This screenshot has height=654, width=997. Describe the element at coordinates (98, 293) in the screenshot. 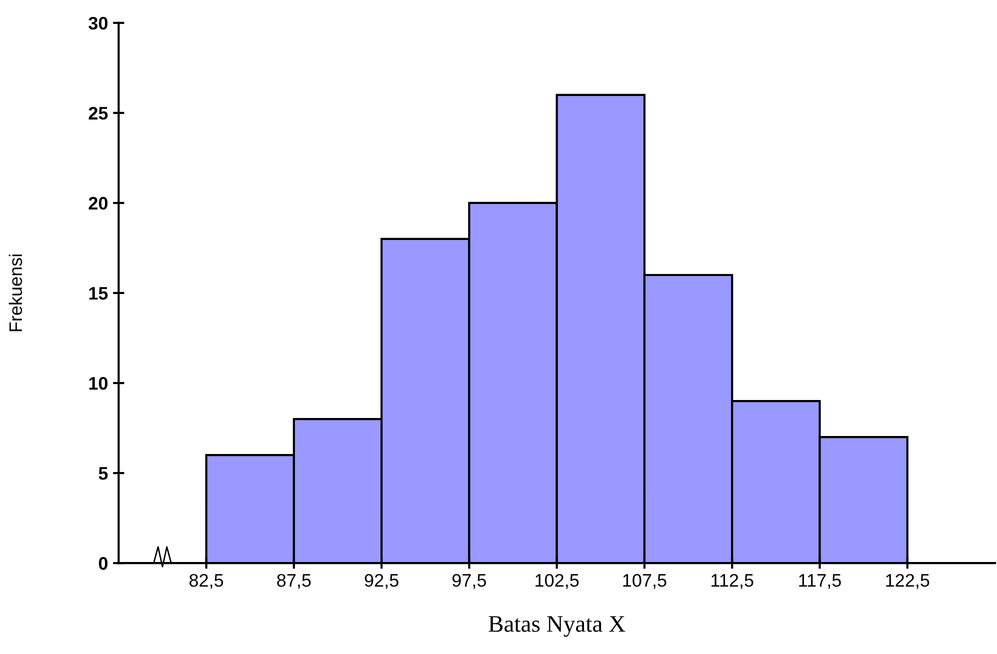

I see `y-tick-label: 15` at that location.